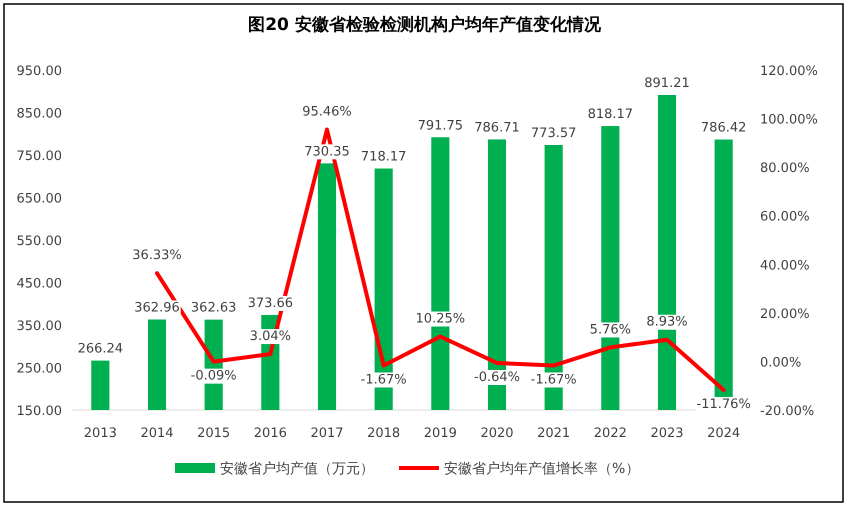 The width and height of the screenshot is (849, 508). Describe the element at coordinates (787, 411) in the screenshot. I see `y2-tick-label: -20.00%` at that location.